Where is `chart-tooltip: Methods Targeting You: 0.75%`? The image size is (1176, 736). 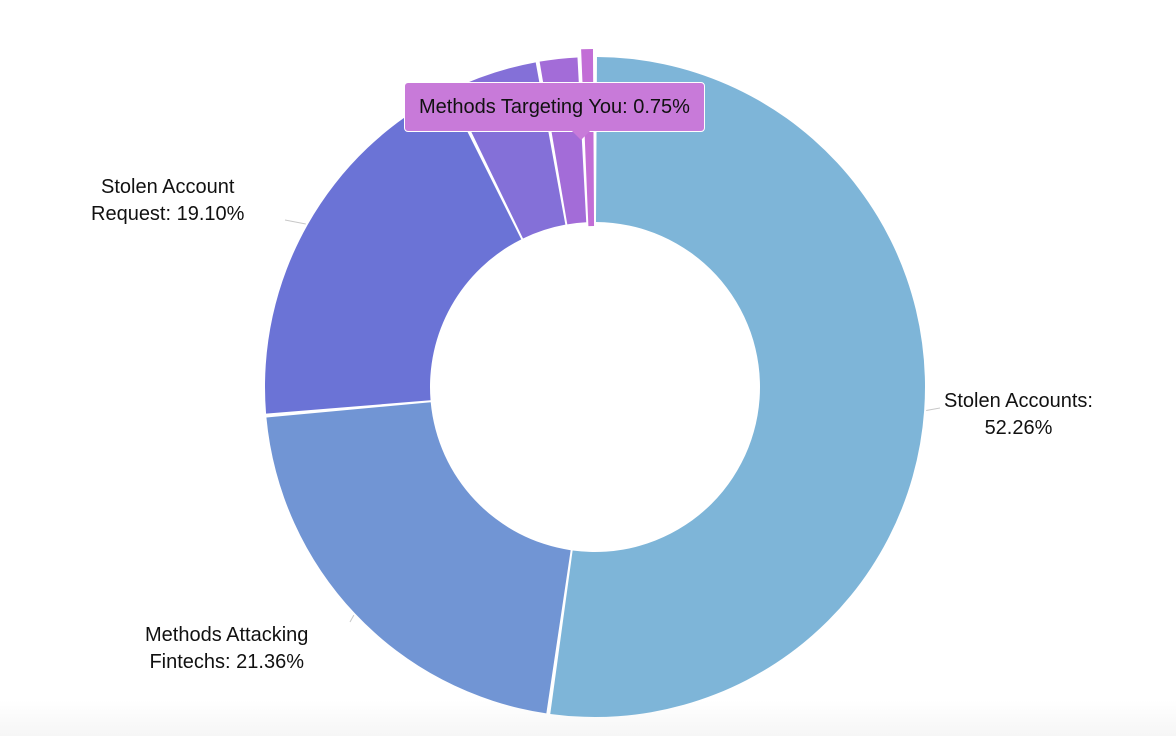
chart-tooltip: Methods Targeting You: 0.75% is located at coordinates (554, 107).